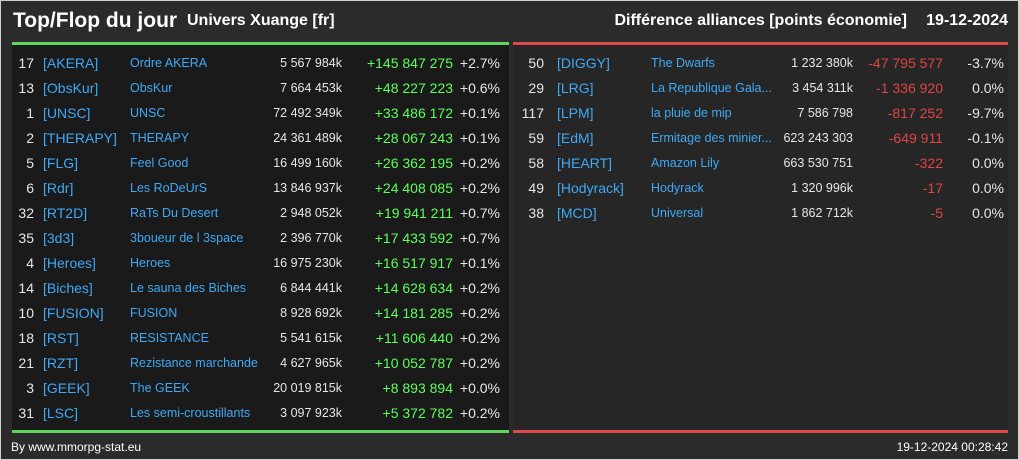  What do you see at coordinates (26, 363) in the screenshot?
I see `alliance-rank: 21` at bounding box center [26, 363].